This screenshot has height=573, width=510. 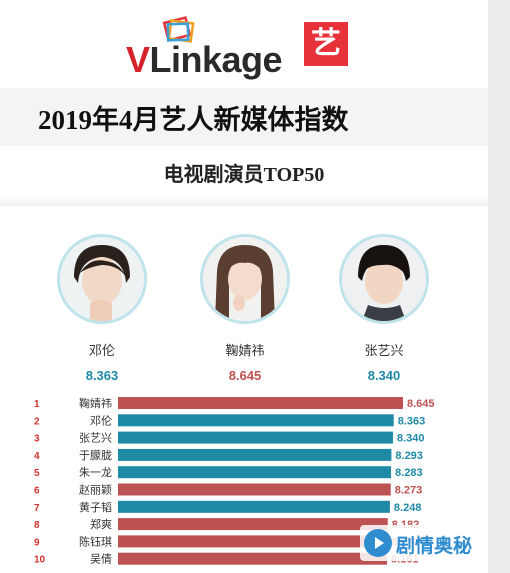 What do you see at coordinates (178, 29) in the screenshot?
I see `logo-frames-icon` at bounding box center [178, 29].